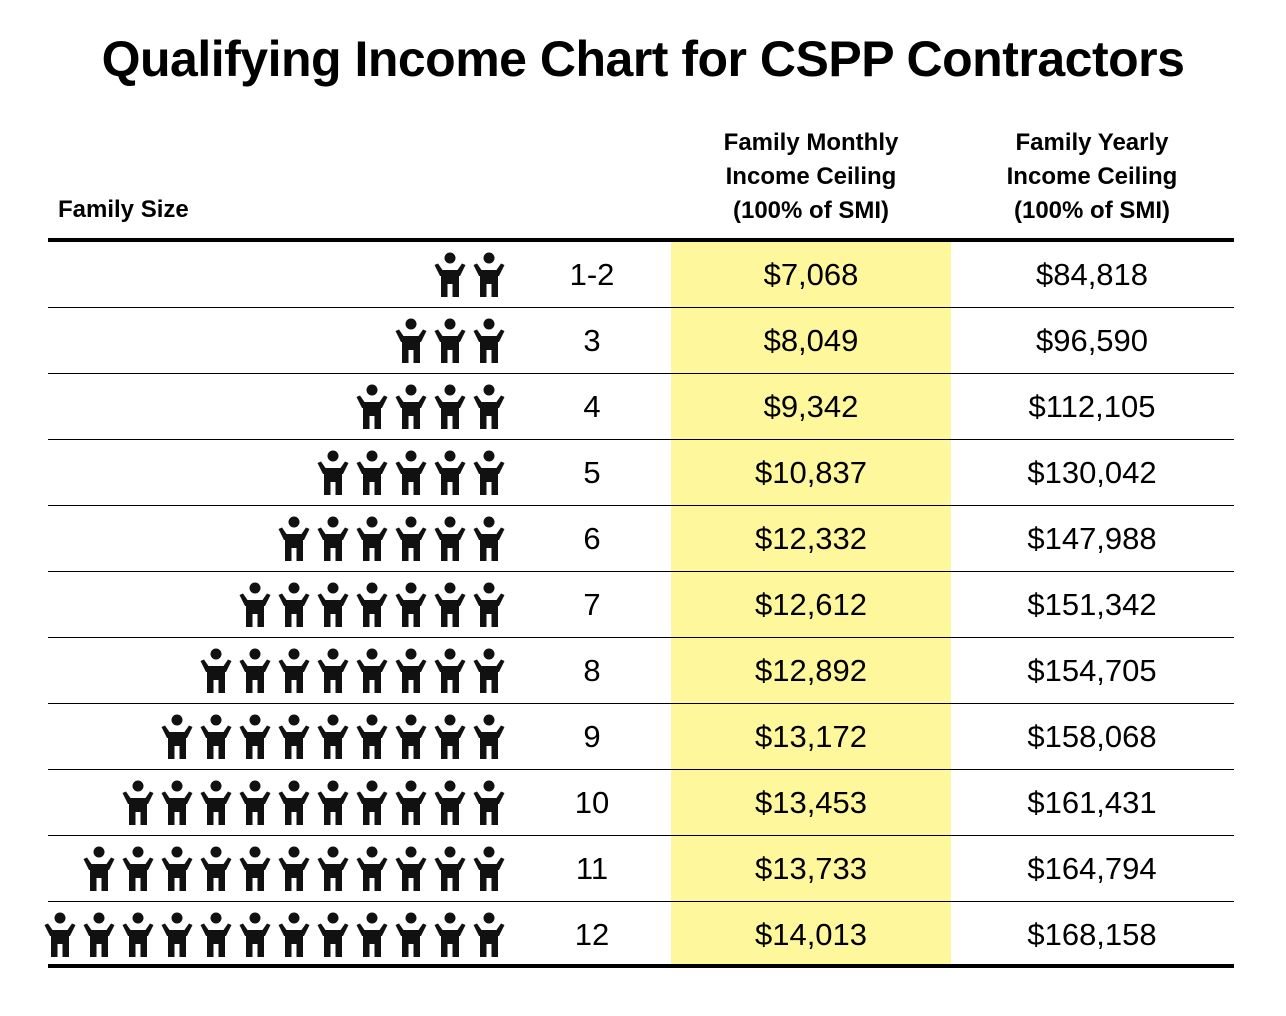  What do you see at coordinates (641, 803) in the screenshot?
I see `table-row: 10 $13,453 $161,431` at bounding box center [641, 803].